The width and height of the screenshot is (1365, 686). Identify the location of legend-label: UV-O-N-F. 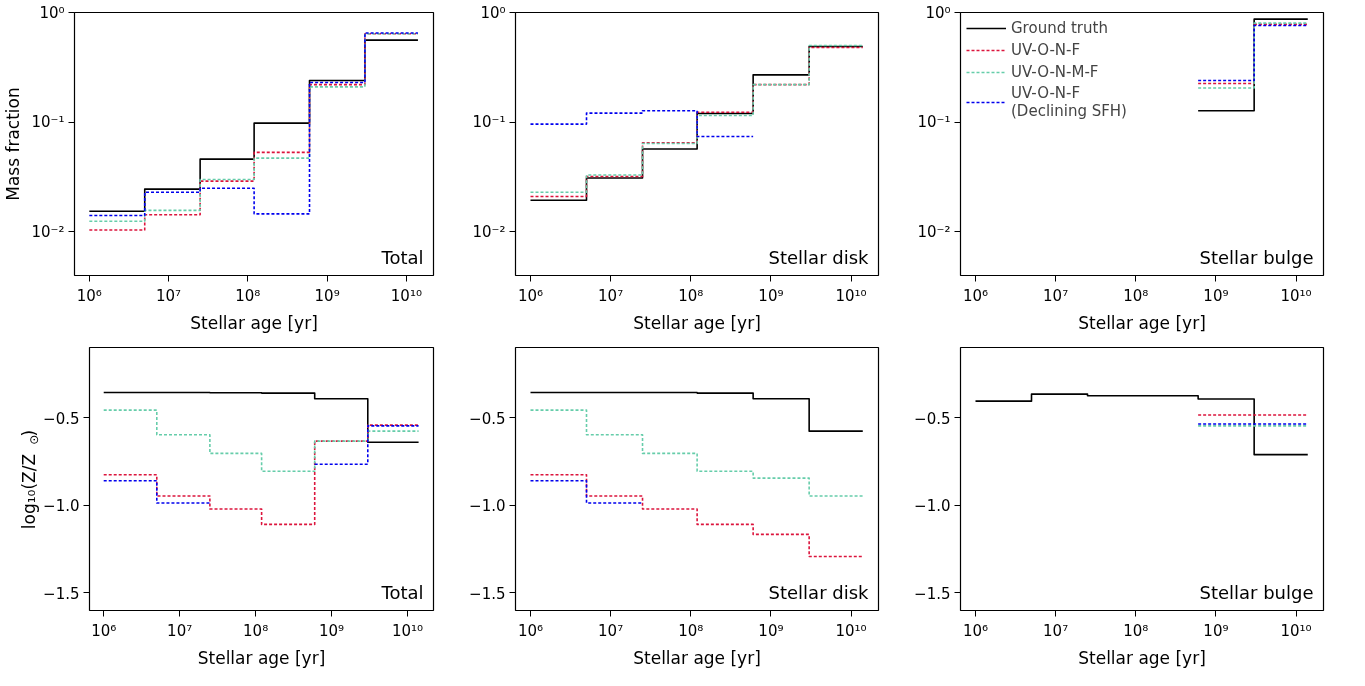
(1046, 50).